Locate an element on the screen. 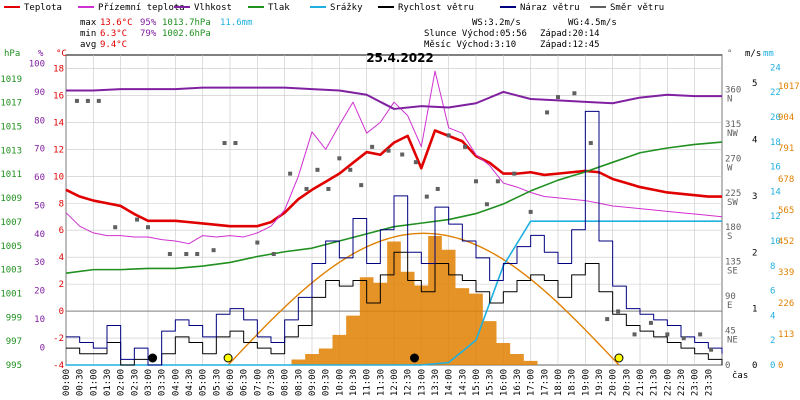  dir-tick-compass: S is located at coordinates (729, 237).